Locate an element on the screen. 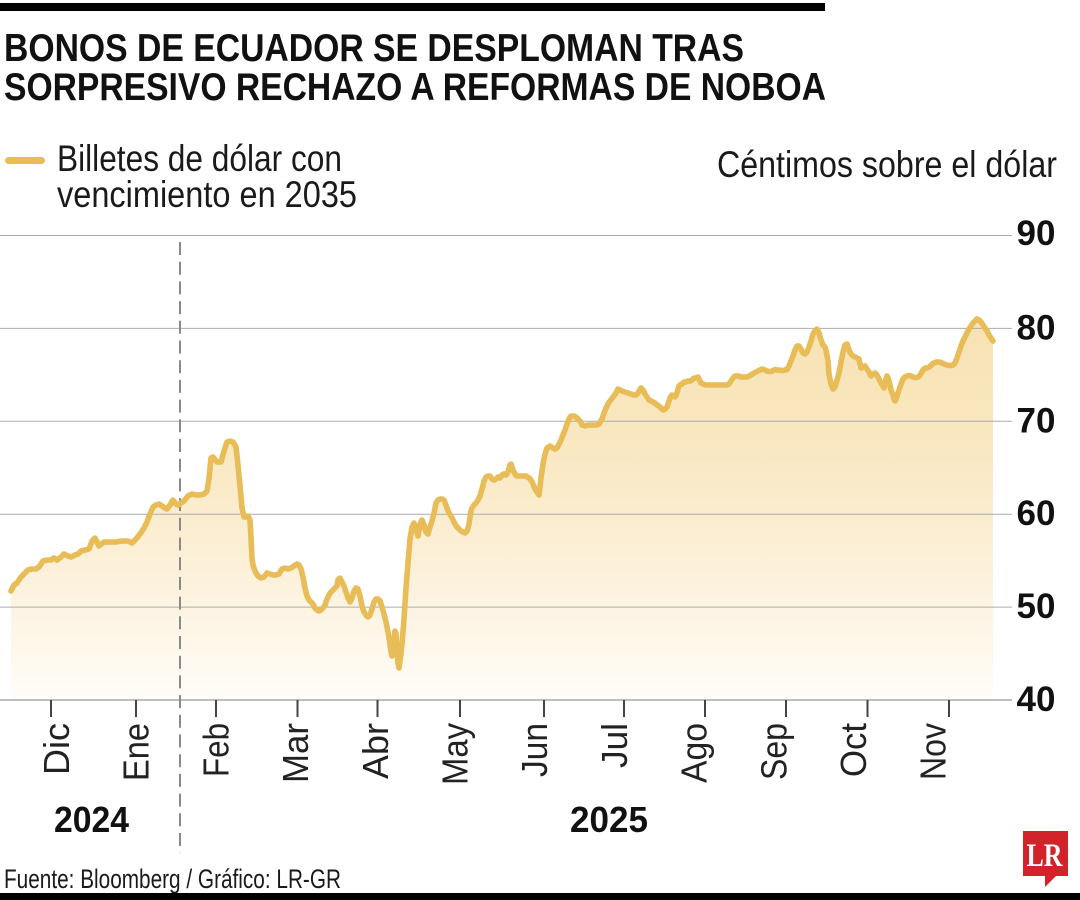  svg-text: Jul is located at coordinates (614, 745).